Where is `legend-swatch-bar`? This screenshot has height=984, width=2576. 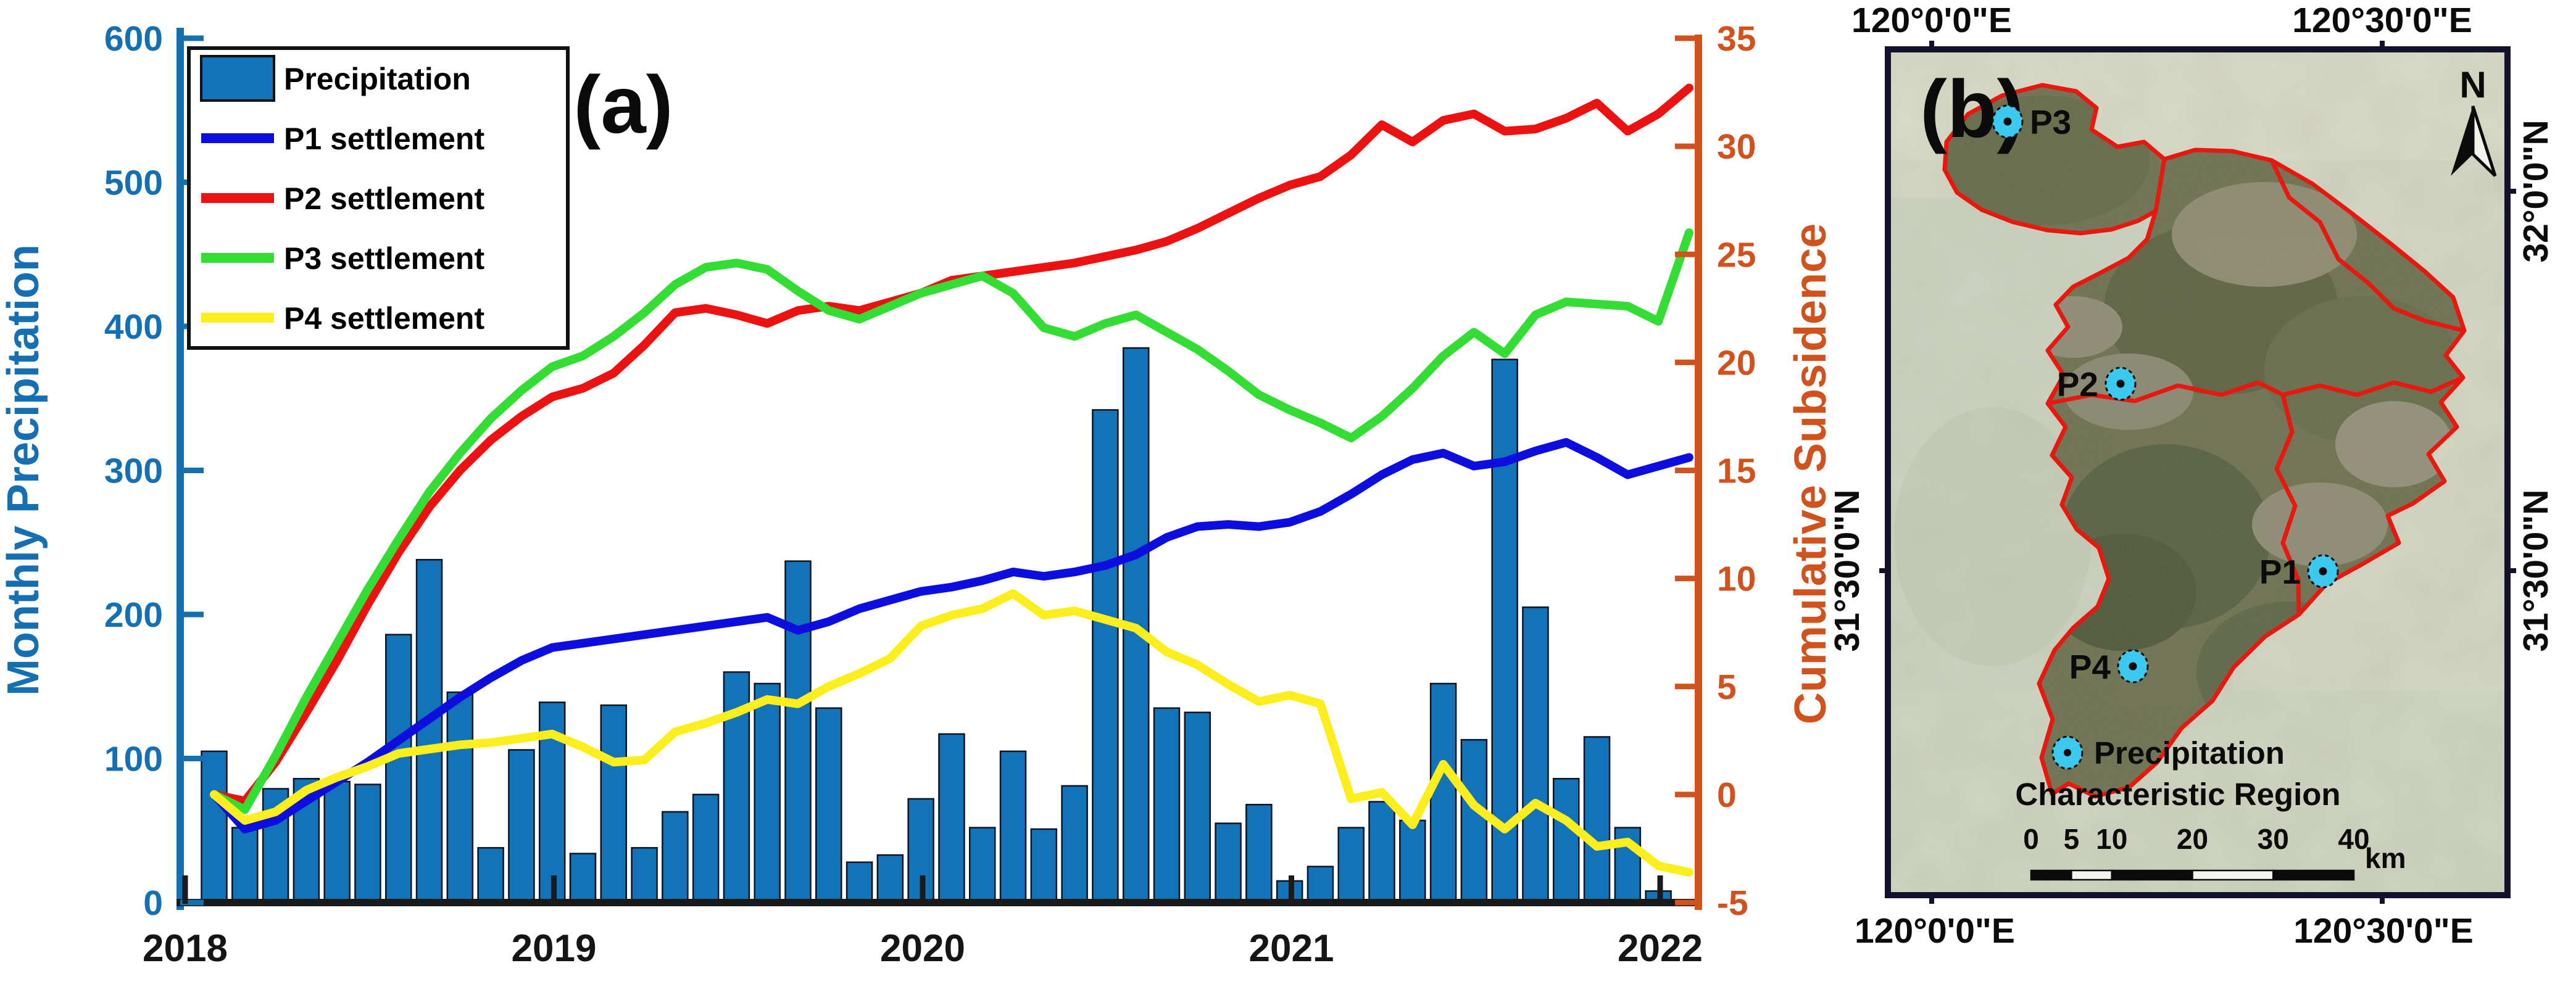 legend-swatch-bar is located at coordinates (237, 78).